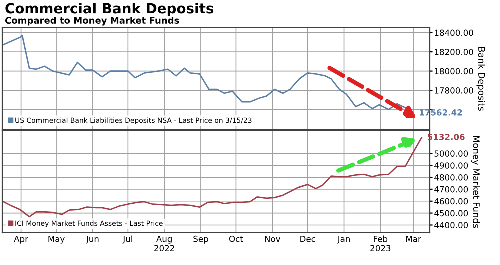 The width and height of the screenshot is (500, 265). Describe the element at coordinates (481, 79) in the screenshot. I see `y-axis-title: Bank Deposits` at that location.